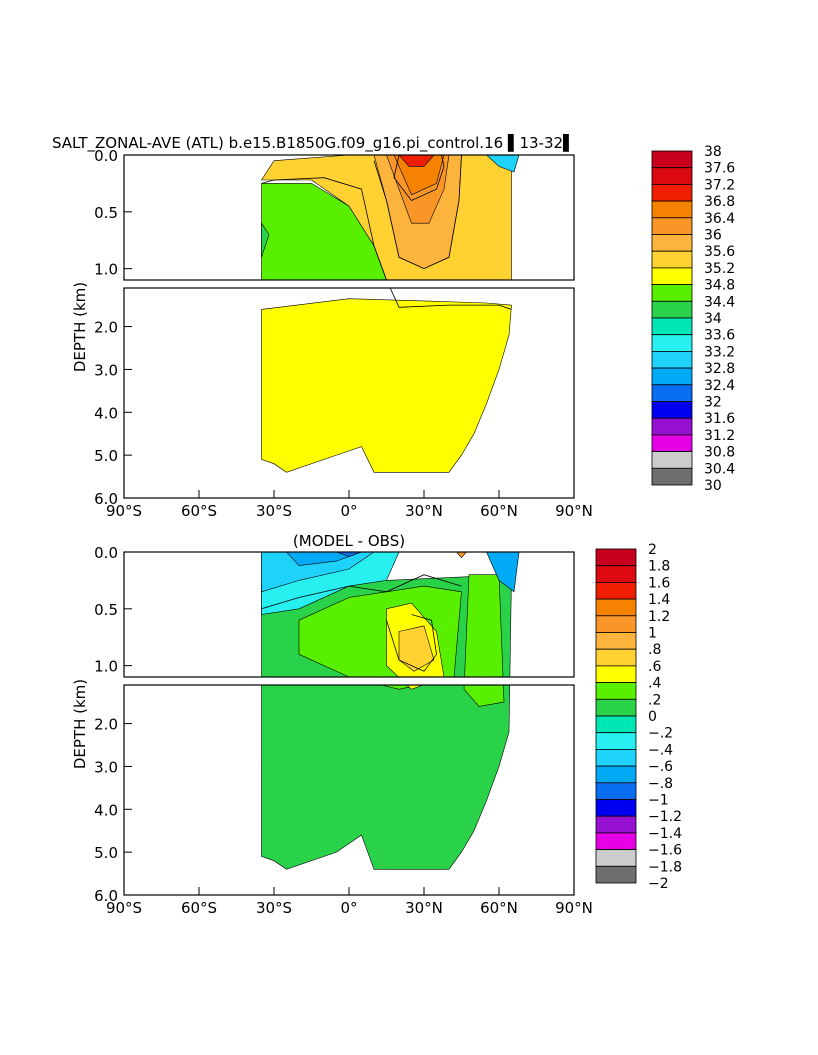 The width and height of the screenshot is (818, 1055). Describe the element at coordinates (659, 583) in the screenshot. I see `colorbar-label: 1.6` at that location.